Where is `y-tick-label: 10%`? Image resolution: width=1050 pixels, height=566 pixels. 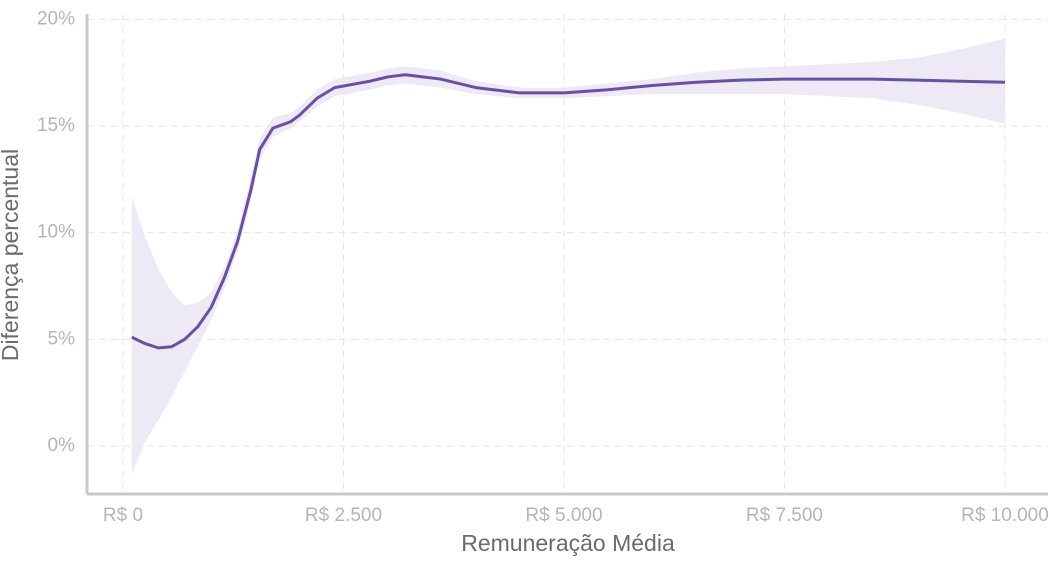 y-tick-label: 10% is located at coordinates (56, 232).